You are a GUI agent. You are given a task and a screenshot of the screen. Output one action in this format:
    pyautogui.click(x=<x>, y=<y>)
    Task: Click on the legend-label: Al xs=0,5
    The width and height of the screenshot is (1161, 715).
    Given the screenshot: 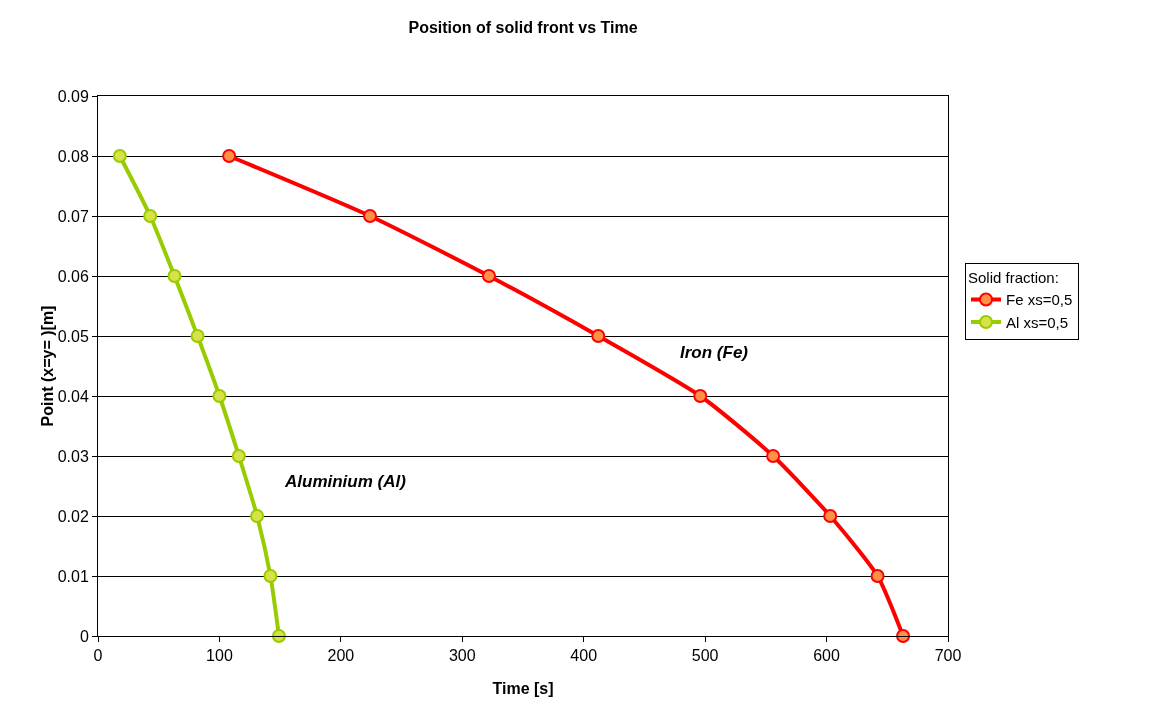 What is the action you would take?
    pyautogui.click(x=1037, y=322)
    